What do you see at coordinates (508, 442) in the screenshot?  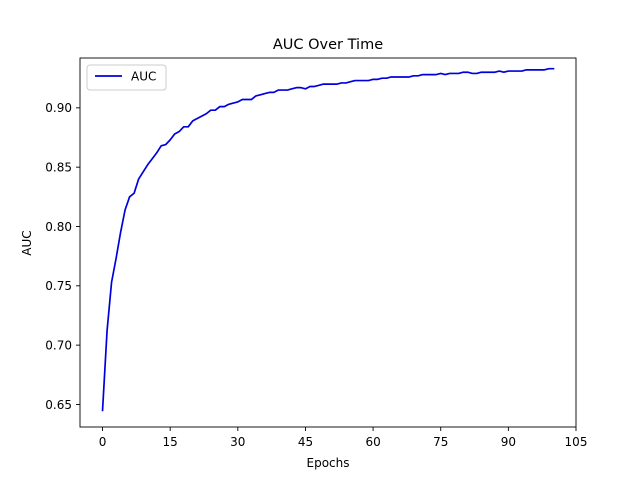 I see `x-tick-label: 90` at bounding box center [508, 442].